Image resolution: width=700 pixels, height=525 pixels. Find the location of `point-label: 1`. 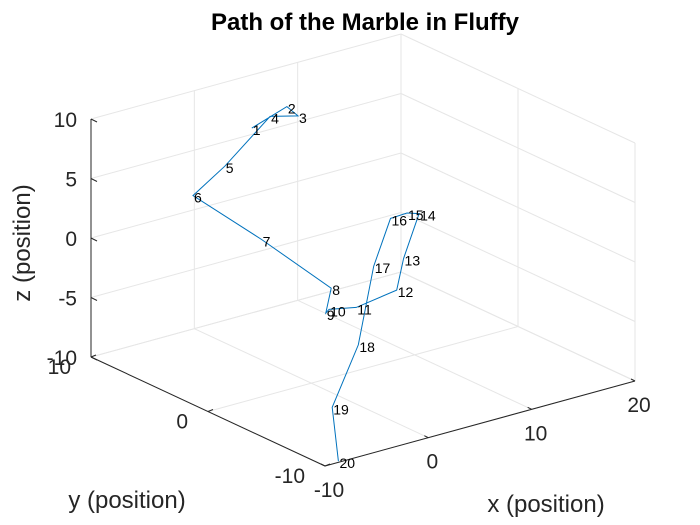

point-label: 1 is located at coordinates (257, 130).